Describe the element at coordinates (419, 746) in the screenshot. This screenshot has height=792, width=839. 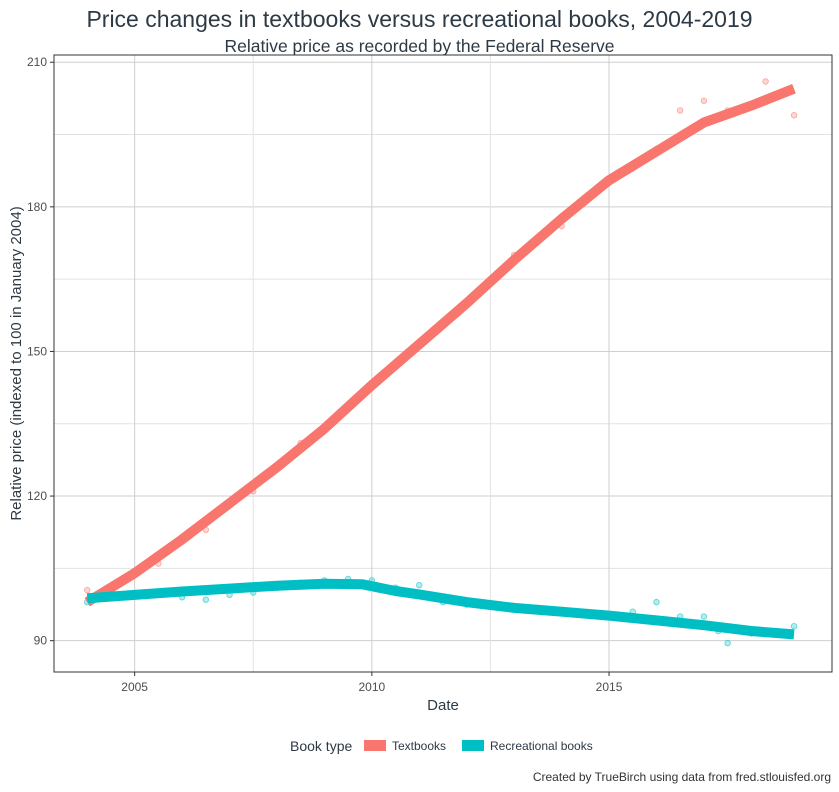
I see `legend-label: Textbooks` at that location.